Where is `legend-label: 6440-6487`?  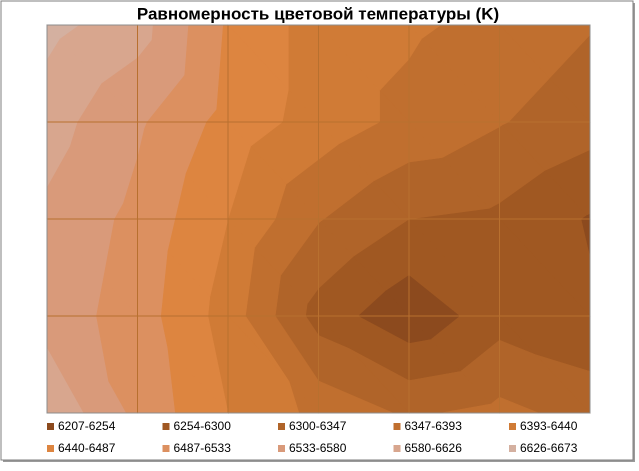 legend-label: 6440-6487 is located at coordinates (87, 448).